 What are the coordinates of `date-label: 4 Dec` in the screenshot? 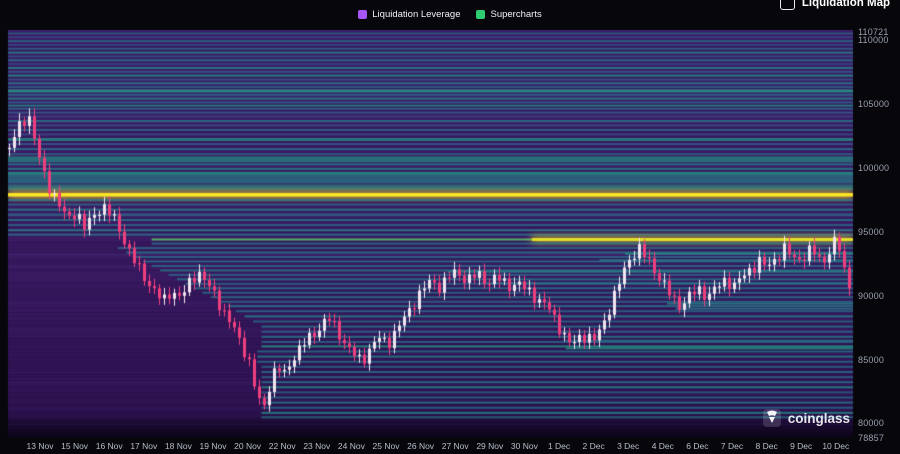 It's located at (662, 446).